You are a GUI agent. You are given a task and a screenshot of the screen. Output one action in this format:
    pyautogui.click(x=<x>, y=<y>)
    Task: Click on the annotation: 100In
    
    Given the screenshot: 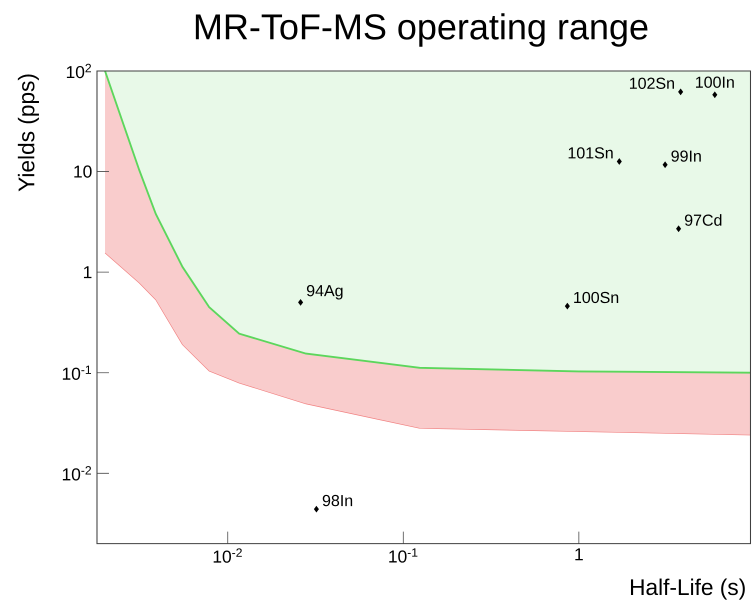 What is the action you would take?
    pyautogui.click(x=715, y=82)
    